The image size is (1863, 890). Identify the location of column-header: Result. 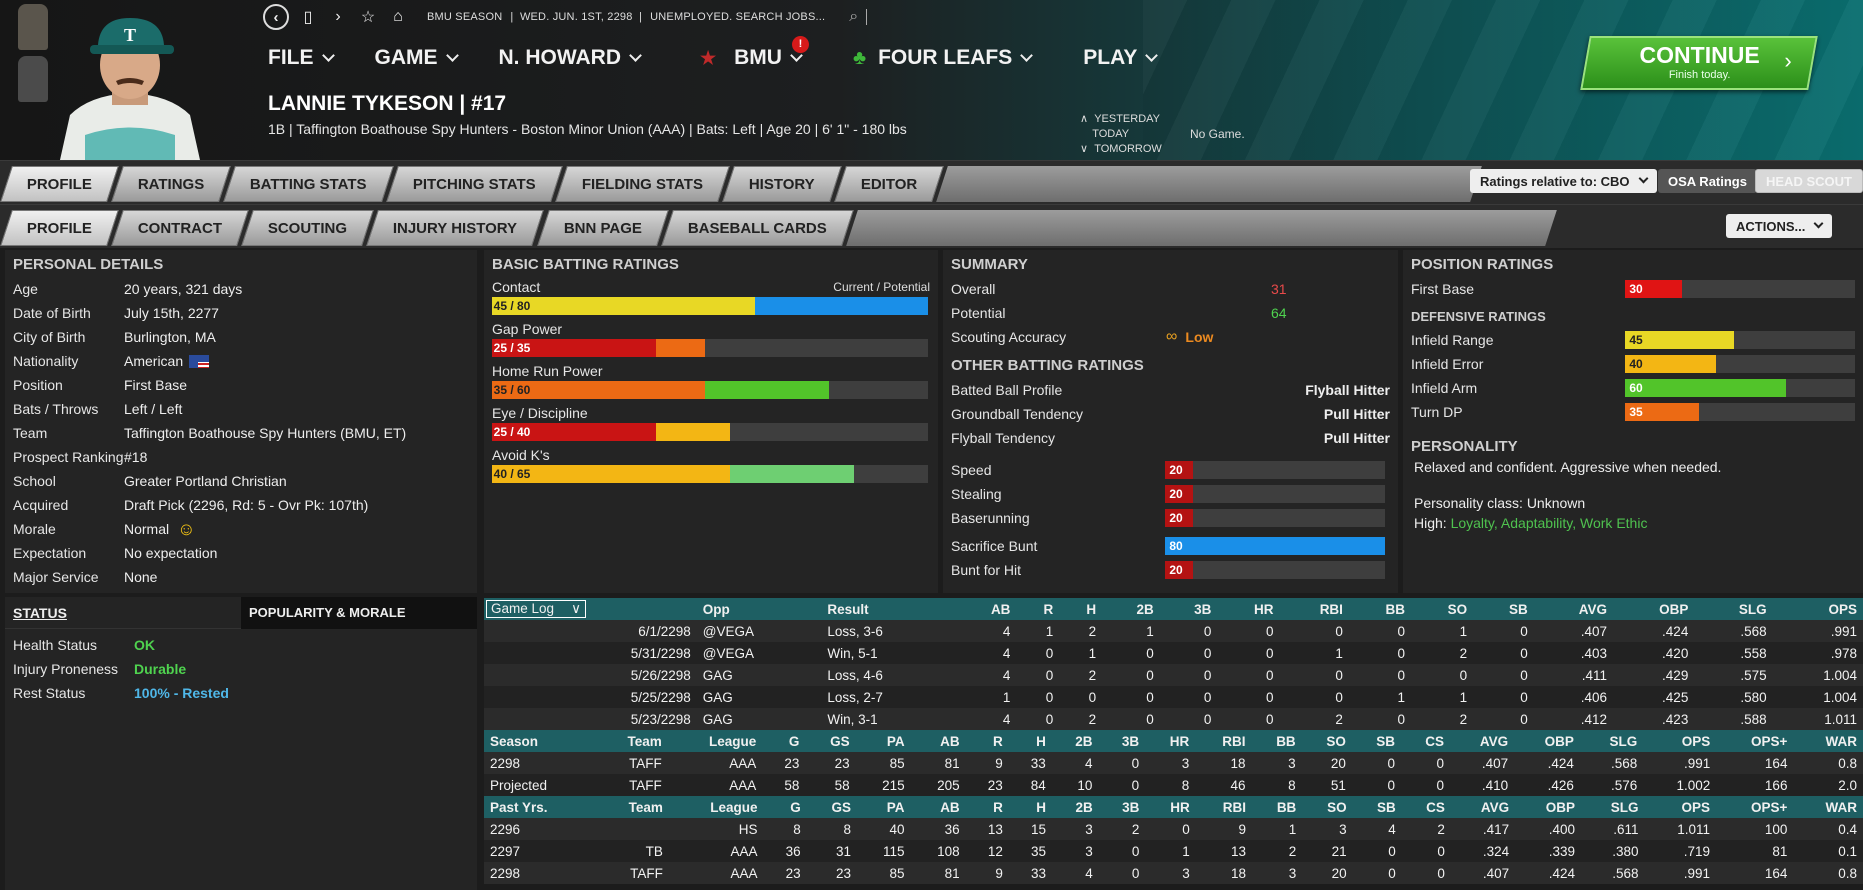
(888, 609).